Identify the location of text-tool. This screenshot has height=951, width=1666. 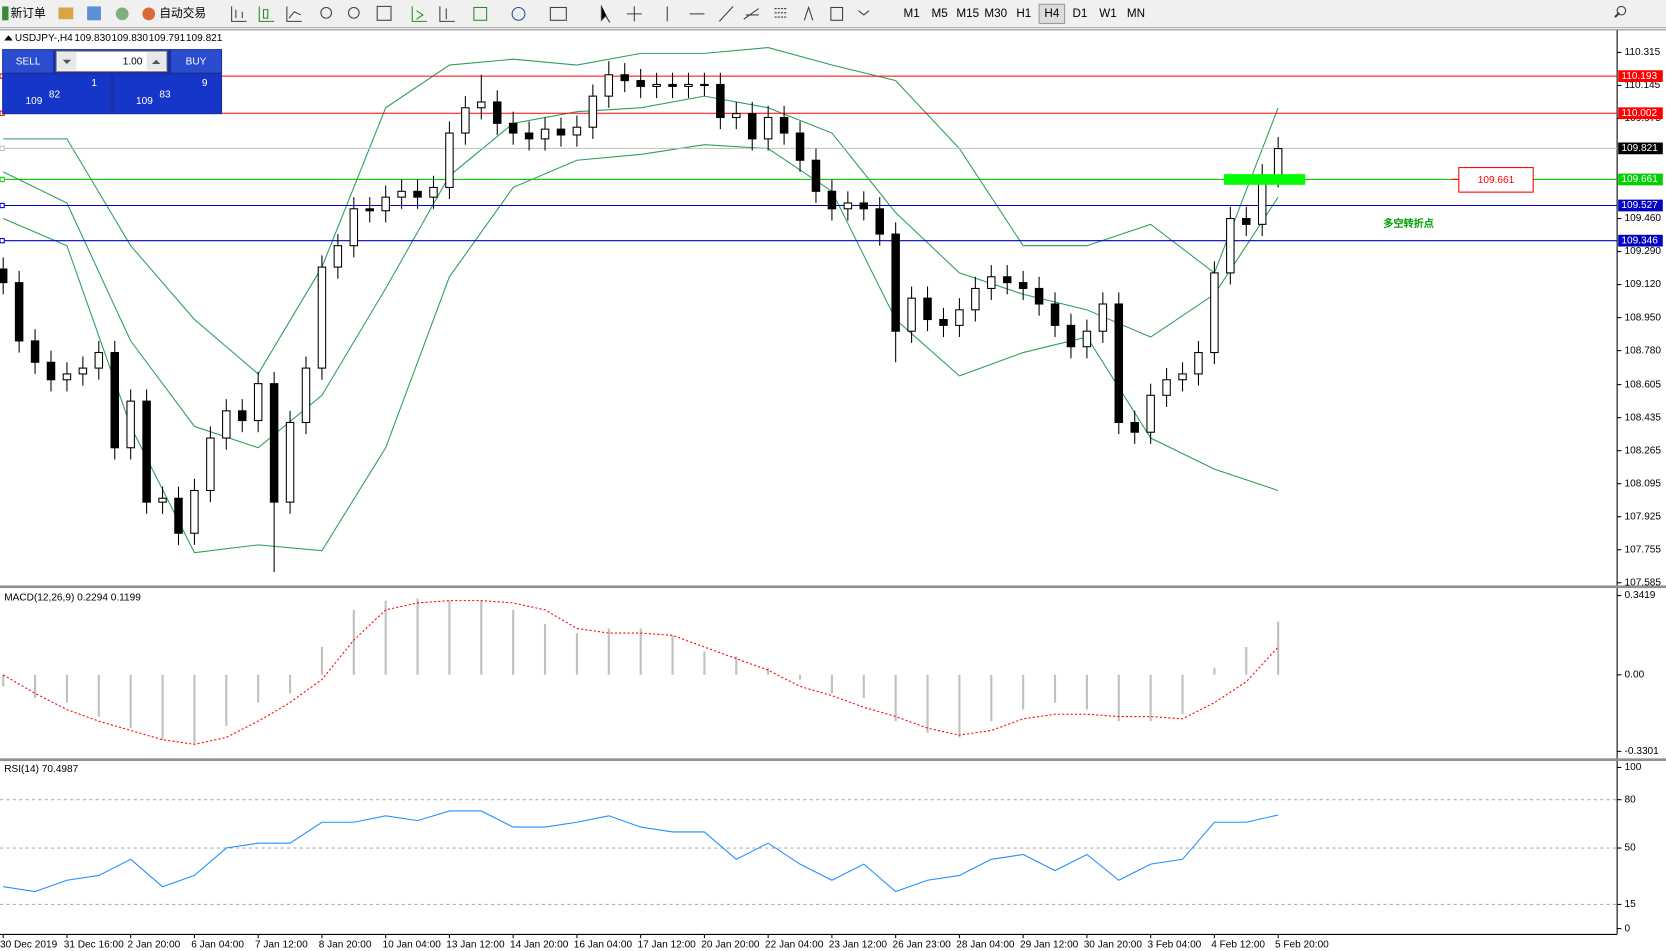
(808, 13).